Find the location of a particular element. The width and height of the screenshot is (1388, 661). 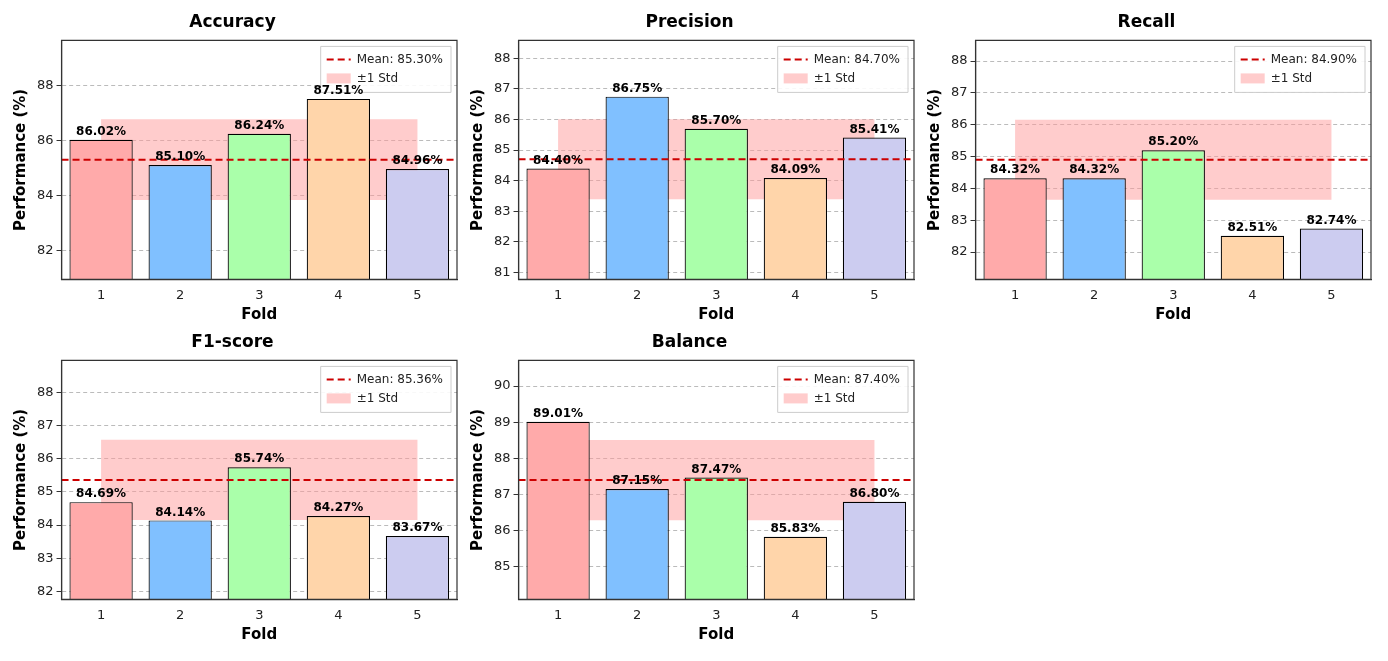

data-label: 82.51% is located at coordinates (1252, 226).